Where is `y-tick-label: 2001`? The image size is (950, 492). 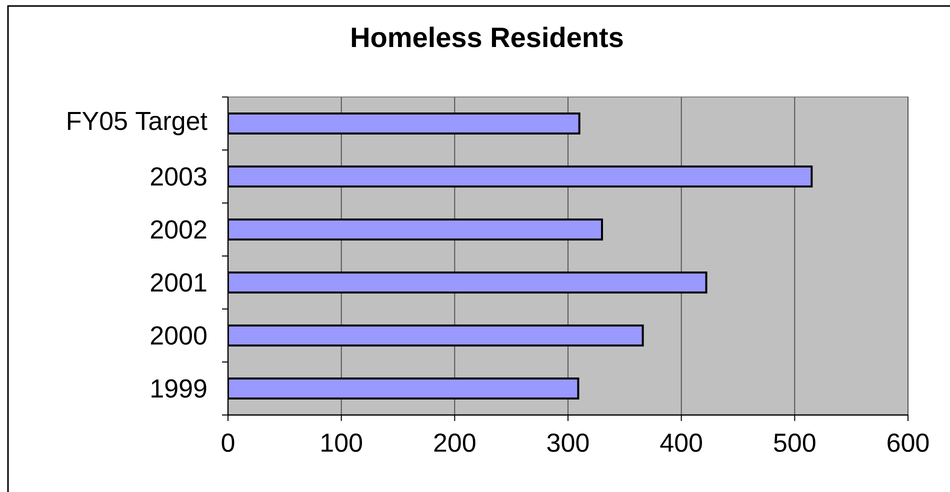
y-tick-label: 2001 is located at coordinates (178, 282).